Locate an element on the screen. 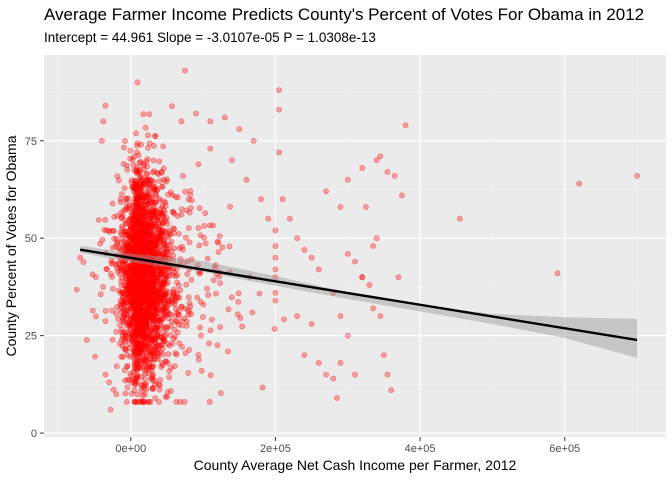  y-tick-label: 0 is located at coordinates (34, 434).